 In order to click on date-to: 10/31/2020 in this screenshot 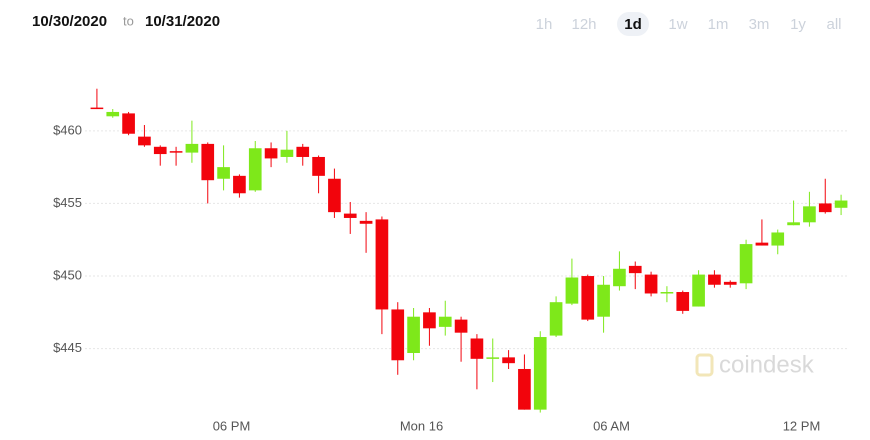, I will do `click(182, 21)`.